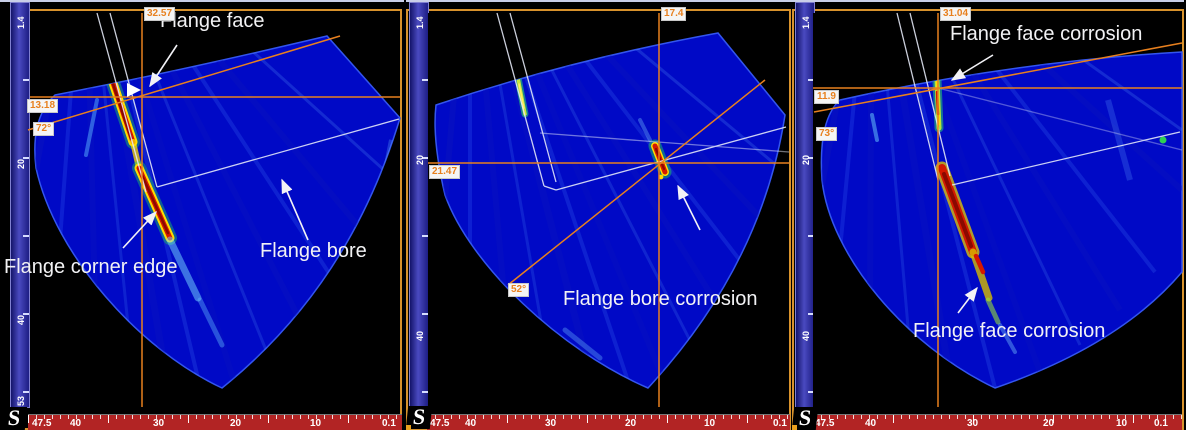 The image size is (1186, 430). Describe the element at coordinates (91, 267) in the screenshot. I see `annotation-flange-corner-edge: Flange corner edge` at that location.